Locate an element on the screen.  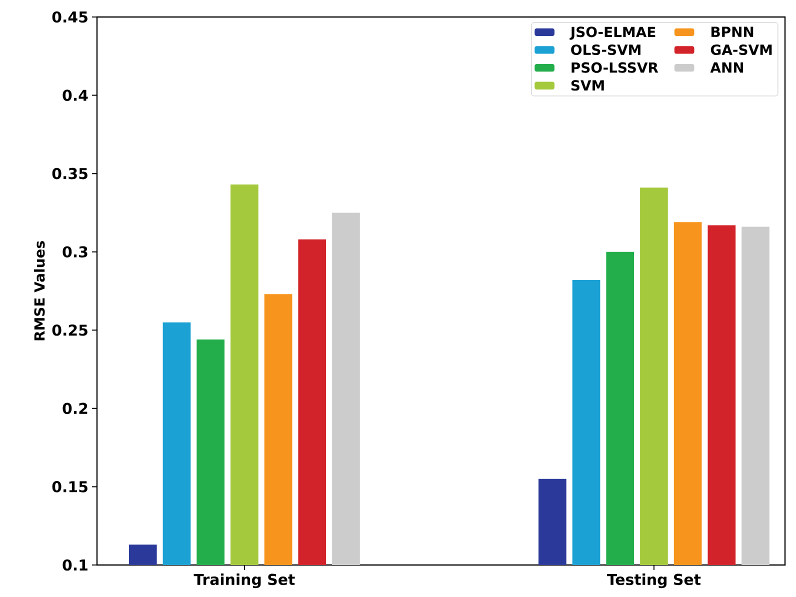
y-tick-label: 0.15 is located at coordinates (70, 486).